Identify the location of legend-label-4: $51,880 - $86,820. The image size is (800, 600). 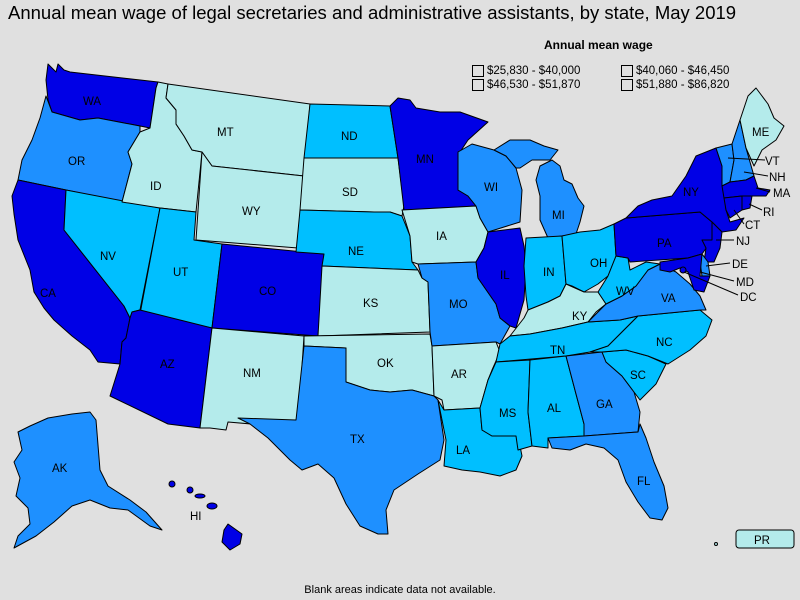
(683, 85).